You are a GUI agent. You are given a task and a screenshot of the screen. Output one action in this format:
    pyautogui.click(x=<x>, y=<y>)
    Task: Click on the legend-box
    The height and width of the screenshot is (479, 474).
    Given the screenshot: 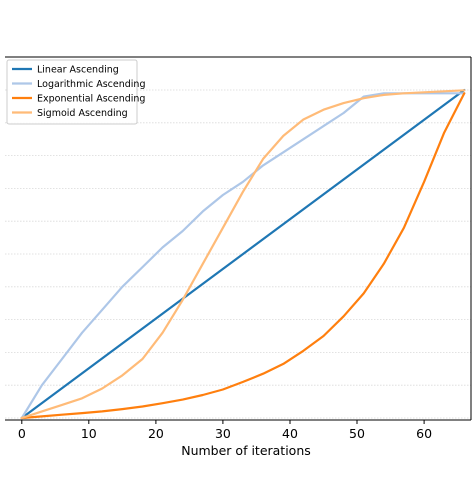 What is the action you would take?
    pyautogui.click(x=72, y=92)
    